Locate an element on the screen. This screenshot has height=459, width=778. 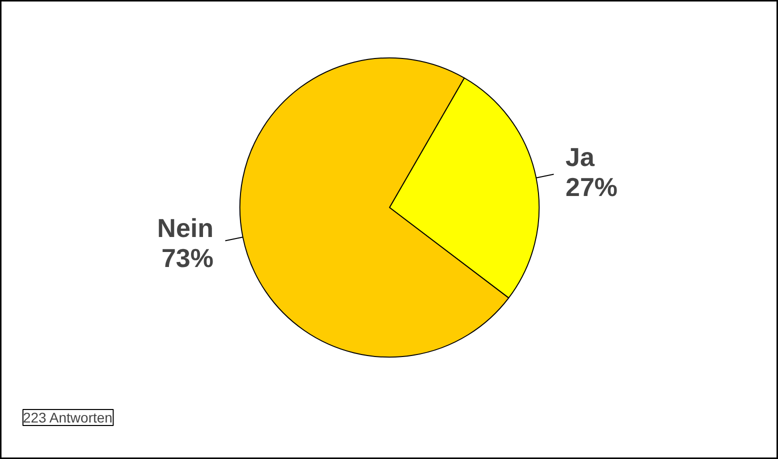
data-label: 73% is located at coordinates (187, 258).